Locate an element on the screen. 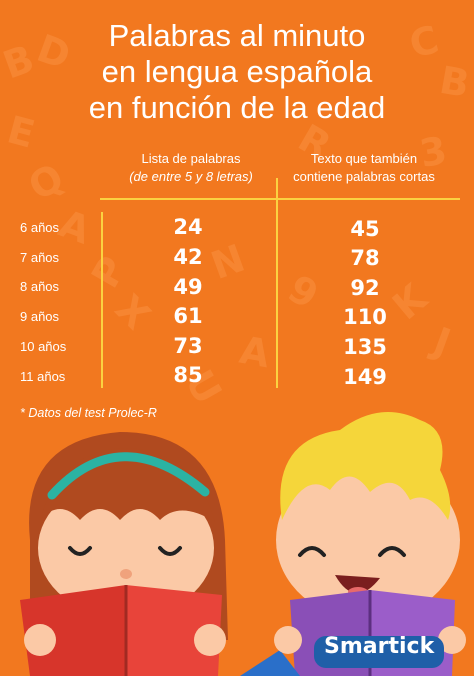 The image size is (474, 676). row-value-list: 24 is located at coordinates (188, 227).